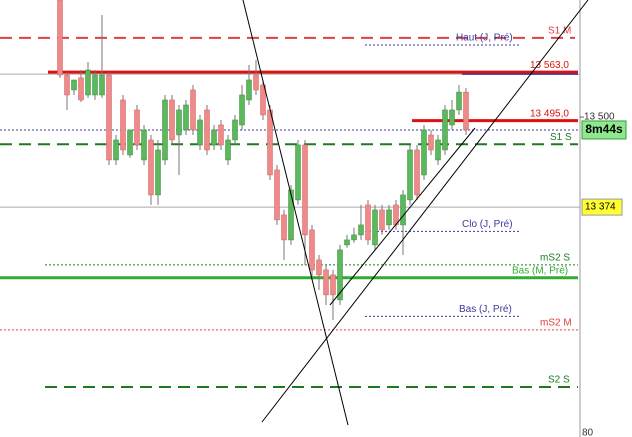  I want to click on level-label: 13 495,0, so click(549, 113).